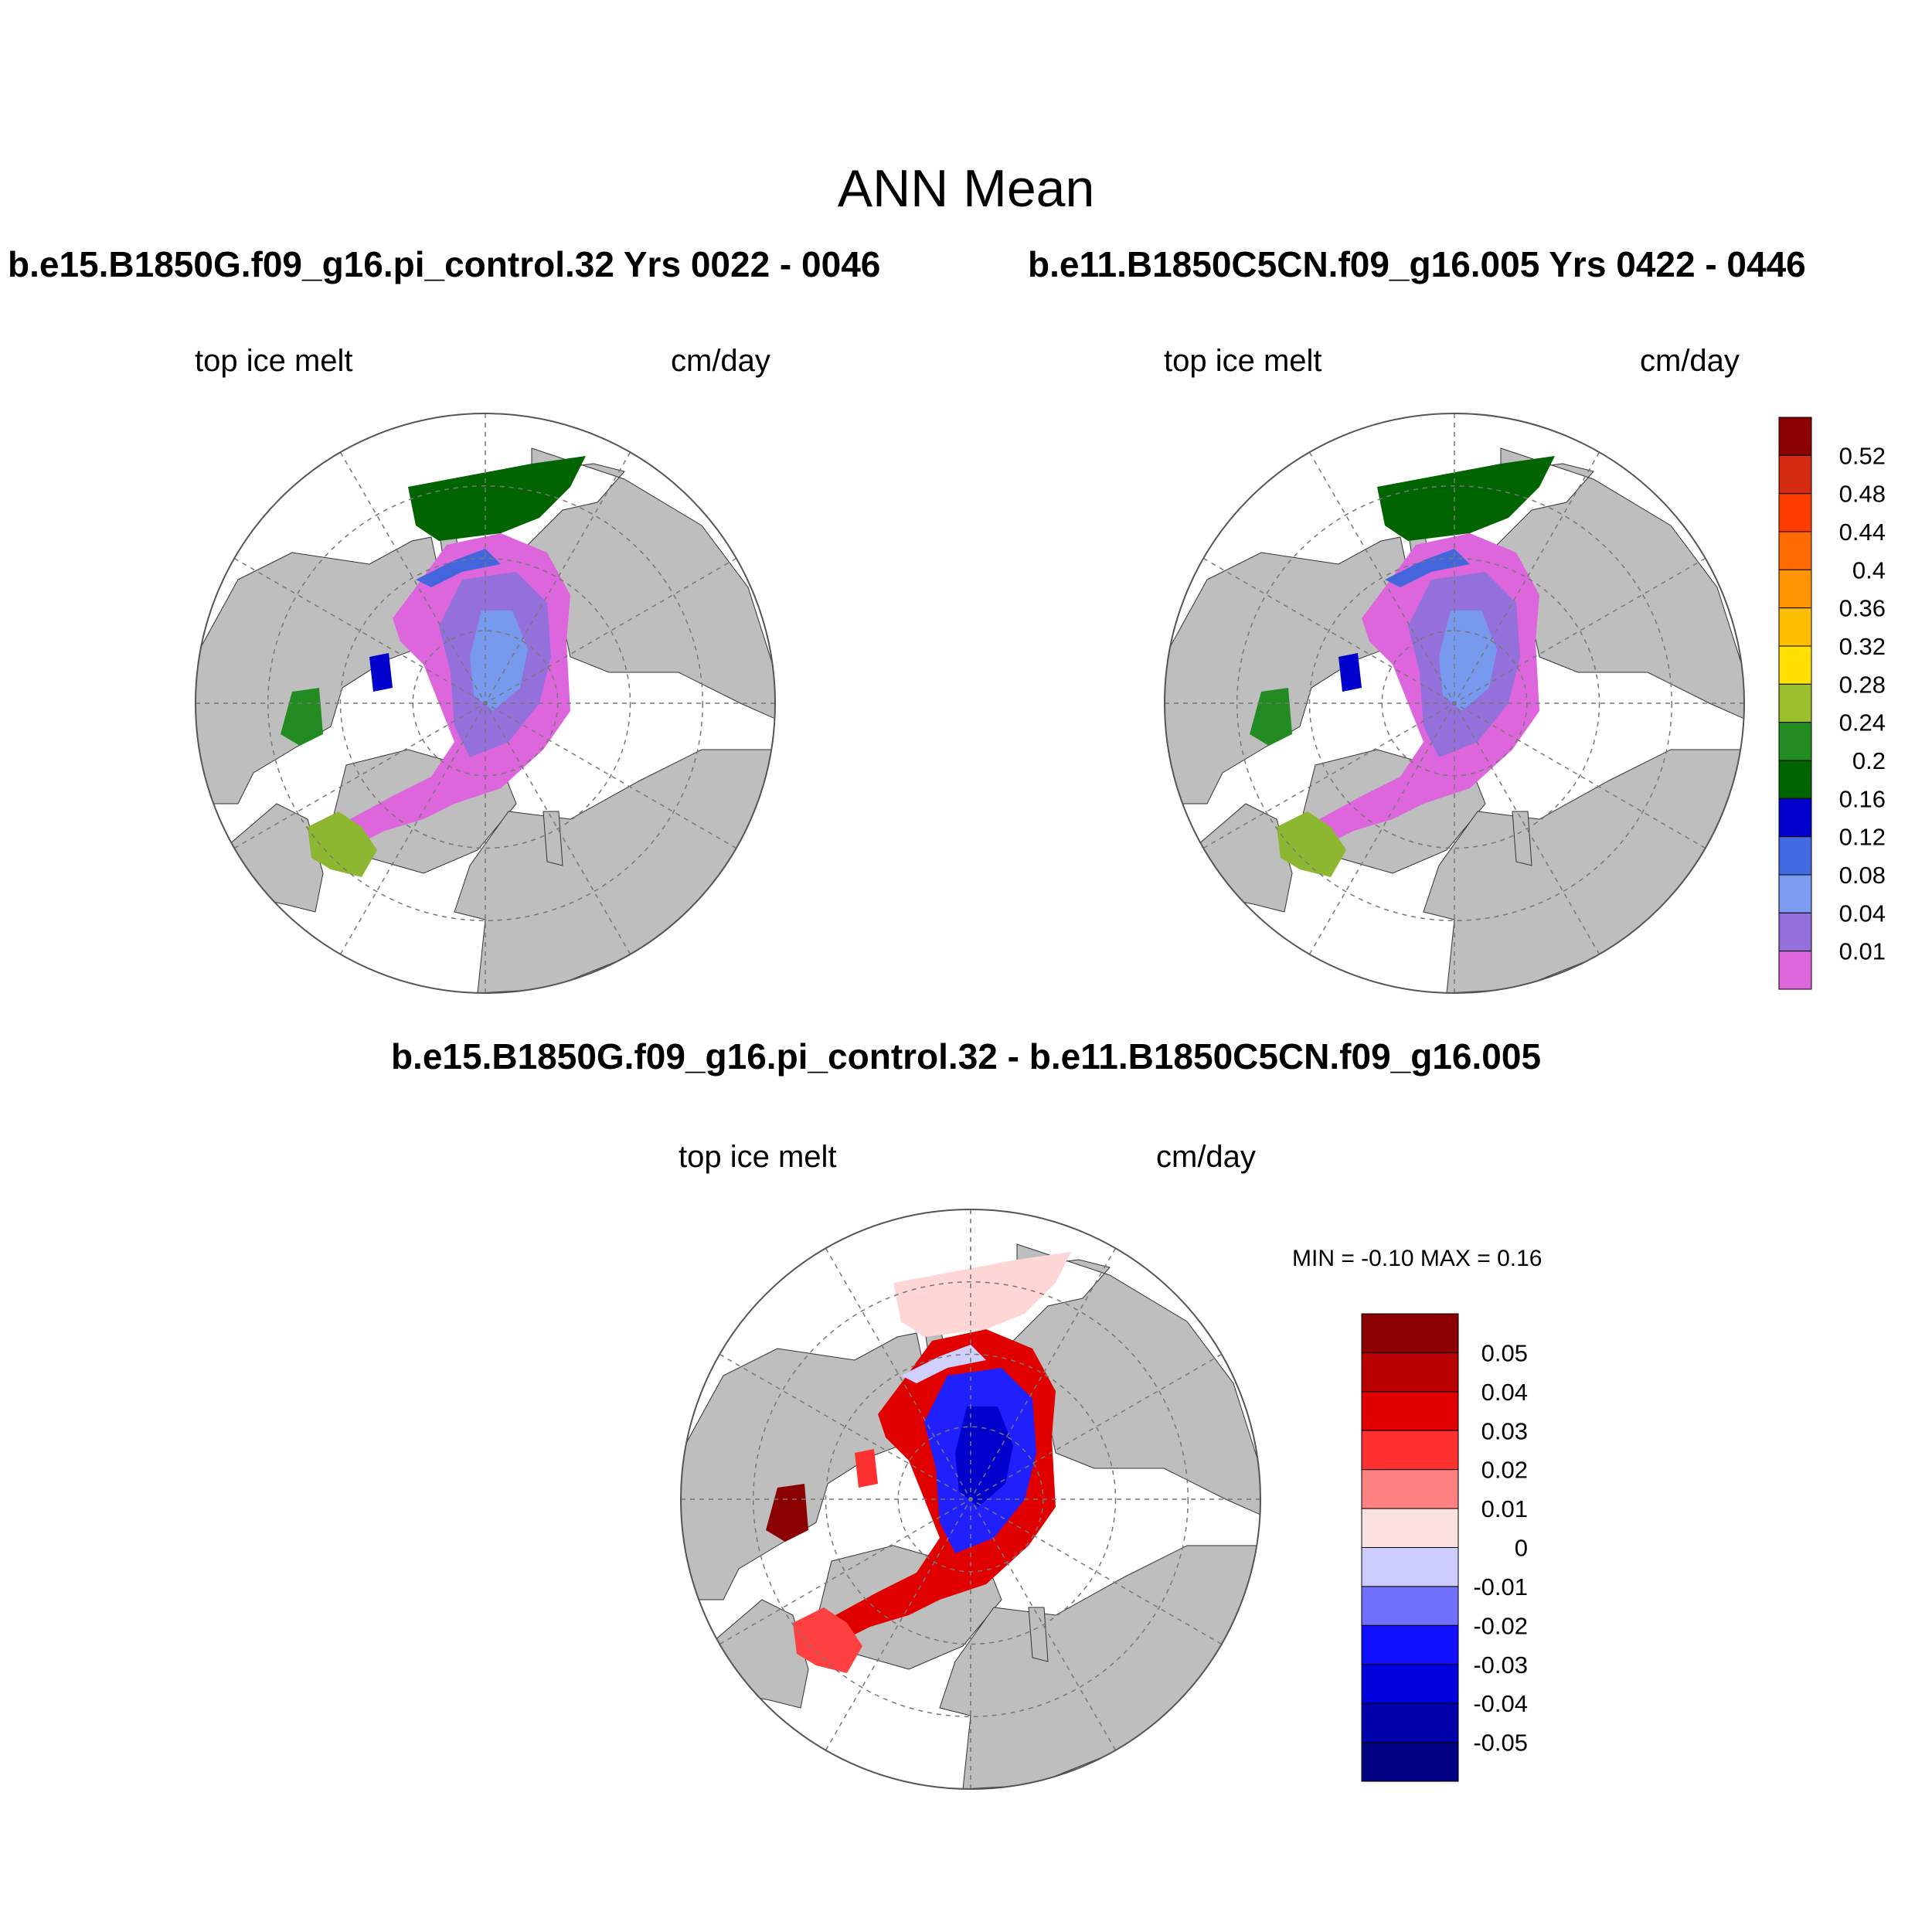 This screenshot has width=1932, height=1932. Describe the element at coordinates (1863, 837) in the screenshot. I see `colorbar-tick-label: 0.12` at that location.